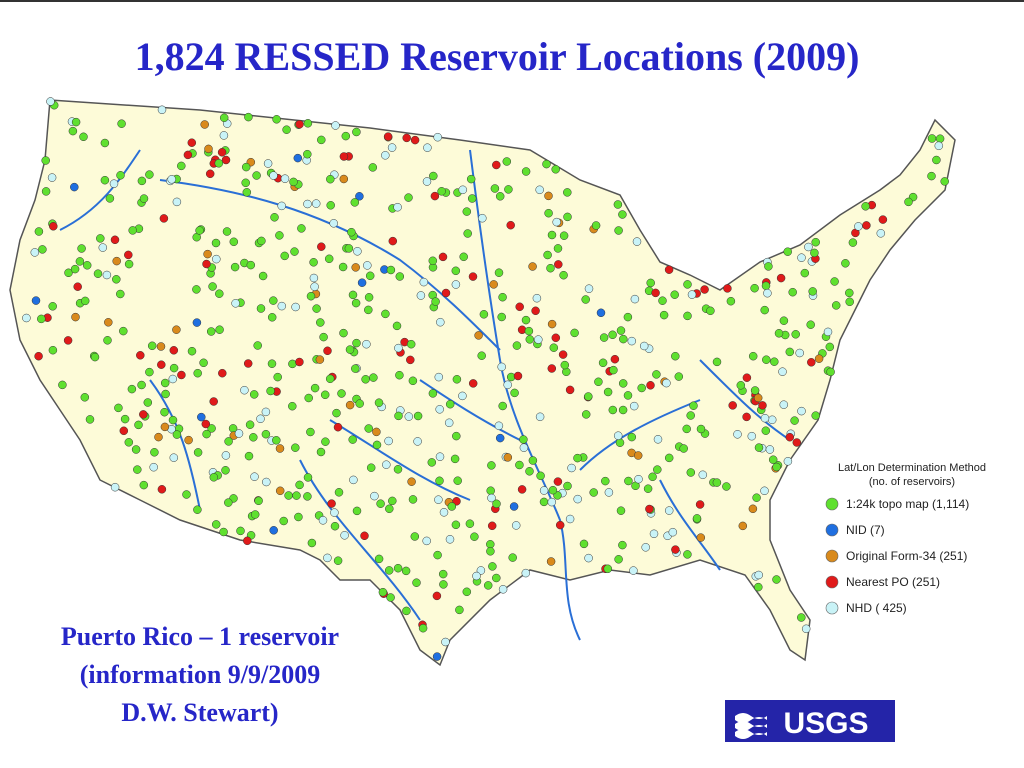 Image resolution: width=1024 pixels, height=768 pixels. Describe the element at coordinates (893, 582) in the screenshot. I see `legend-label: Nearest PO (251)` at that location.